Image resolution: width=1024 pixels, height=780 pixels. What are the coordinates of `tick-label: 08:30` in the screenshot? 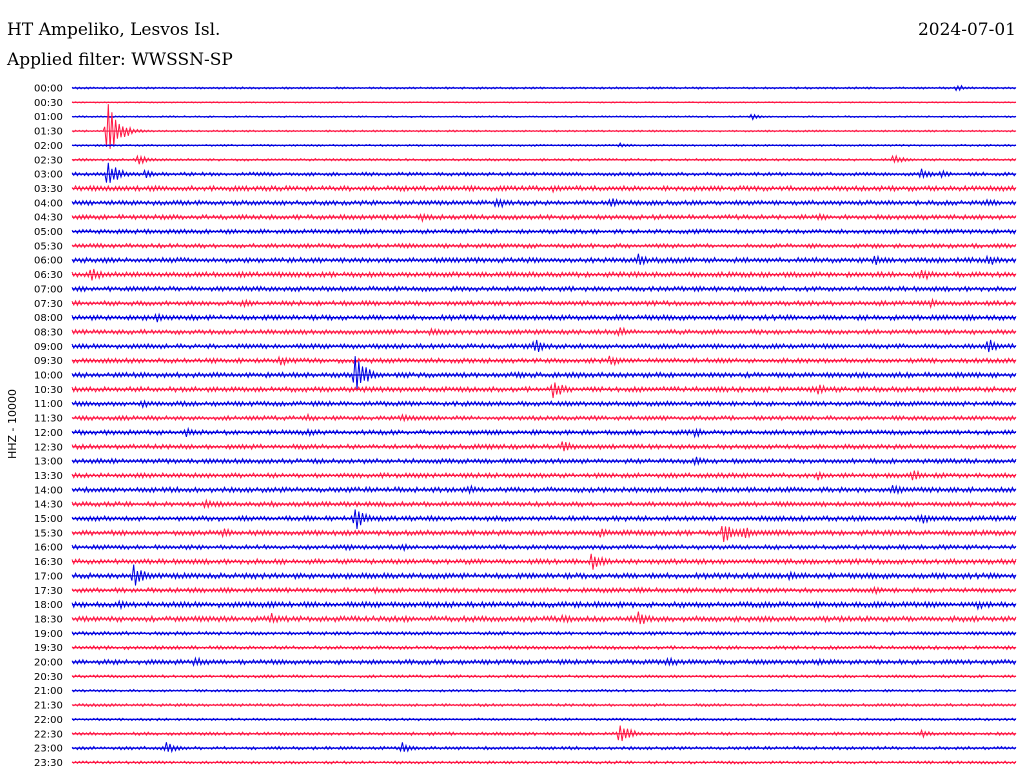 It's located at (48, 332).